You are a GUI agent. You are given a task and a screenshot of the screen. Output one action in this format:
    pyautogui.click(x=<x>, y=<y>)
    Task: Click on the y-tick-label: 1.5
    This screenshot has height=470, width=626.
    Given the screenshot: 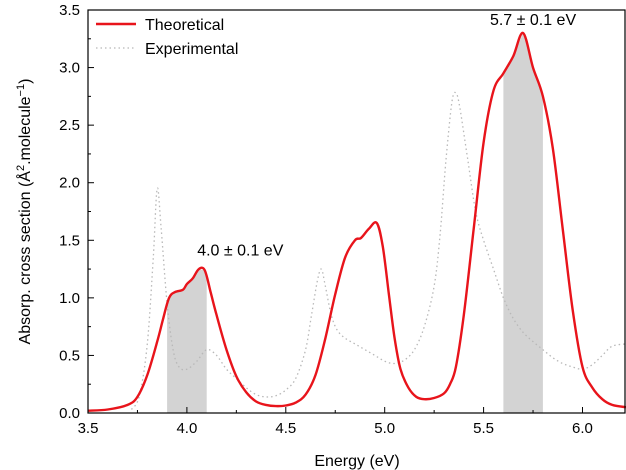 What is the action you would take?
    pyautogui.click(x=69, y=240)
    